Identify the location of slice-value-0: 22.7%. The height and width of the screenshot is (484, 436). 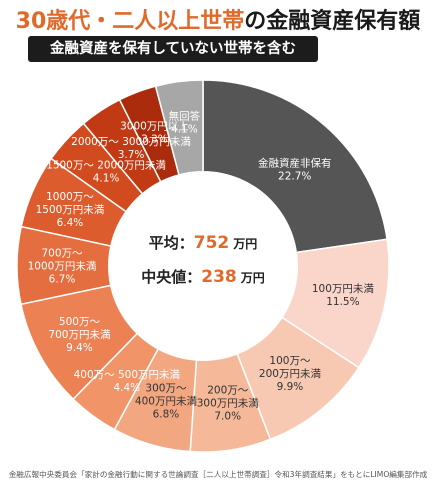
(294, 177).